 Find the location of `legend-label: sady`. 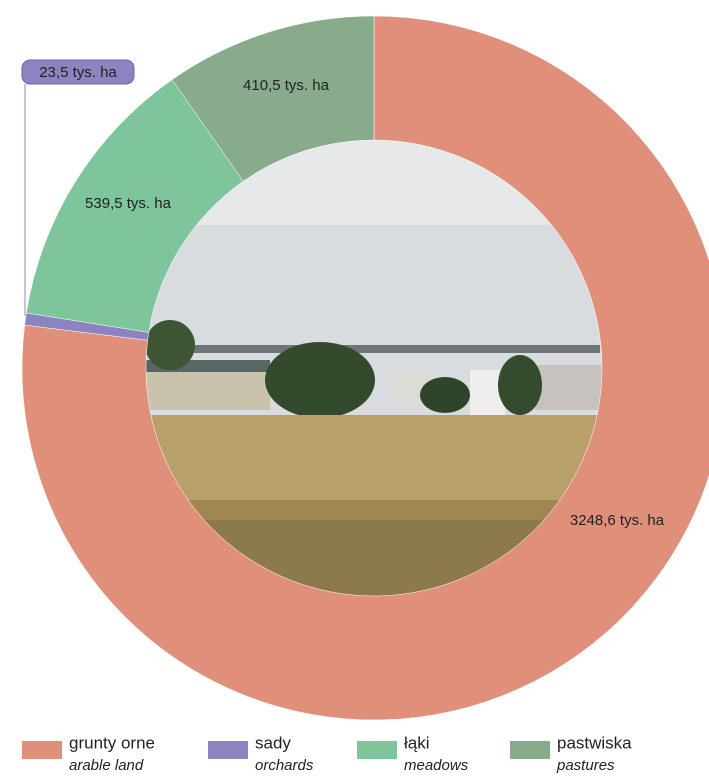

legend-label: sady is located at coordinates (273, 742).